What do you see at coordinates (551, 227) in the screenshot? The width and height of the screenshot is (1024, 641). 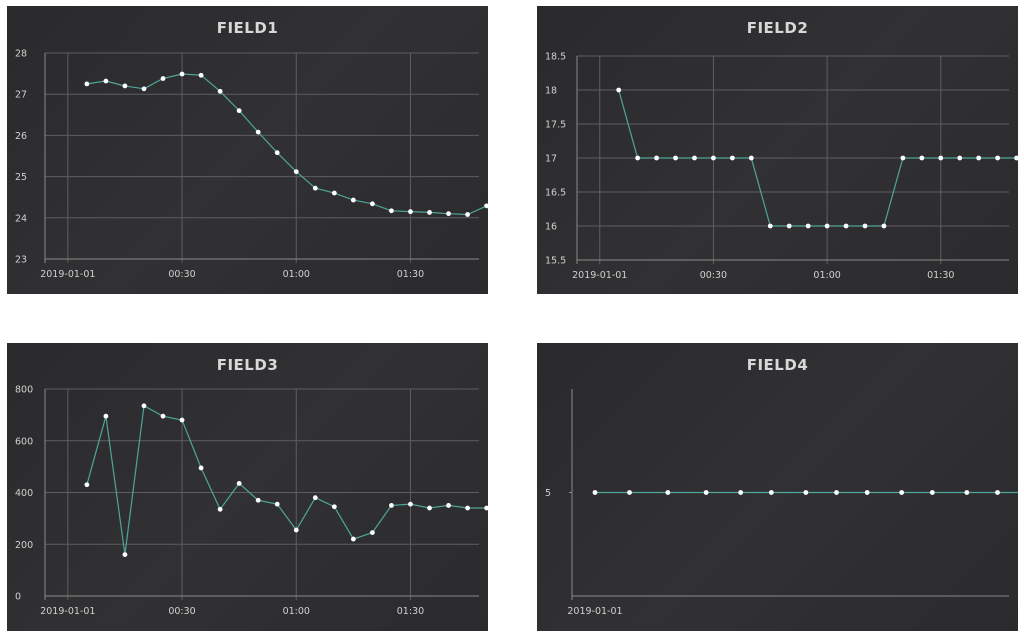 I see `y-tick-label: 16` at bounding box center [551, 227].